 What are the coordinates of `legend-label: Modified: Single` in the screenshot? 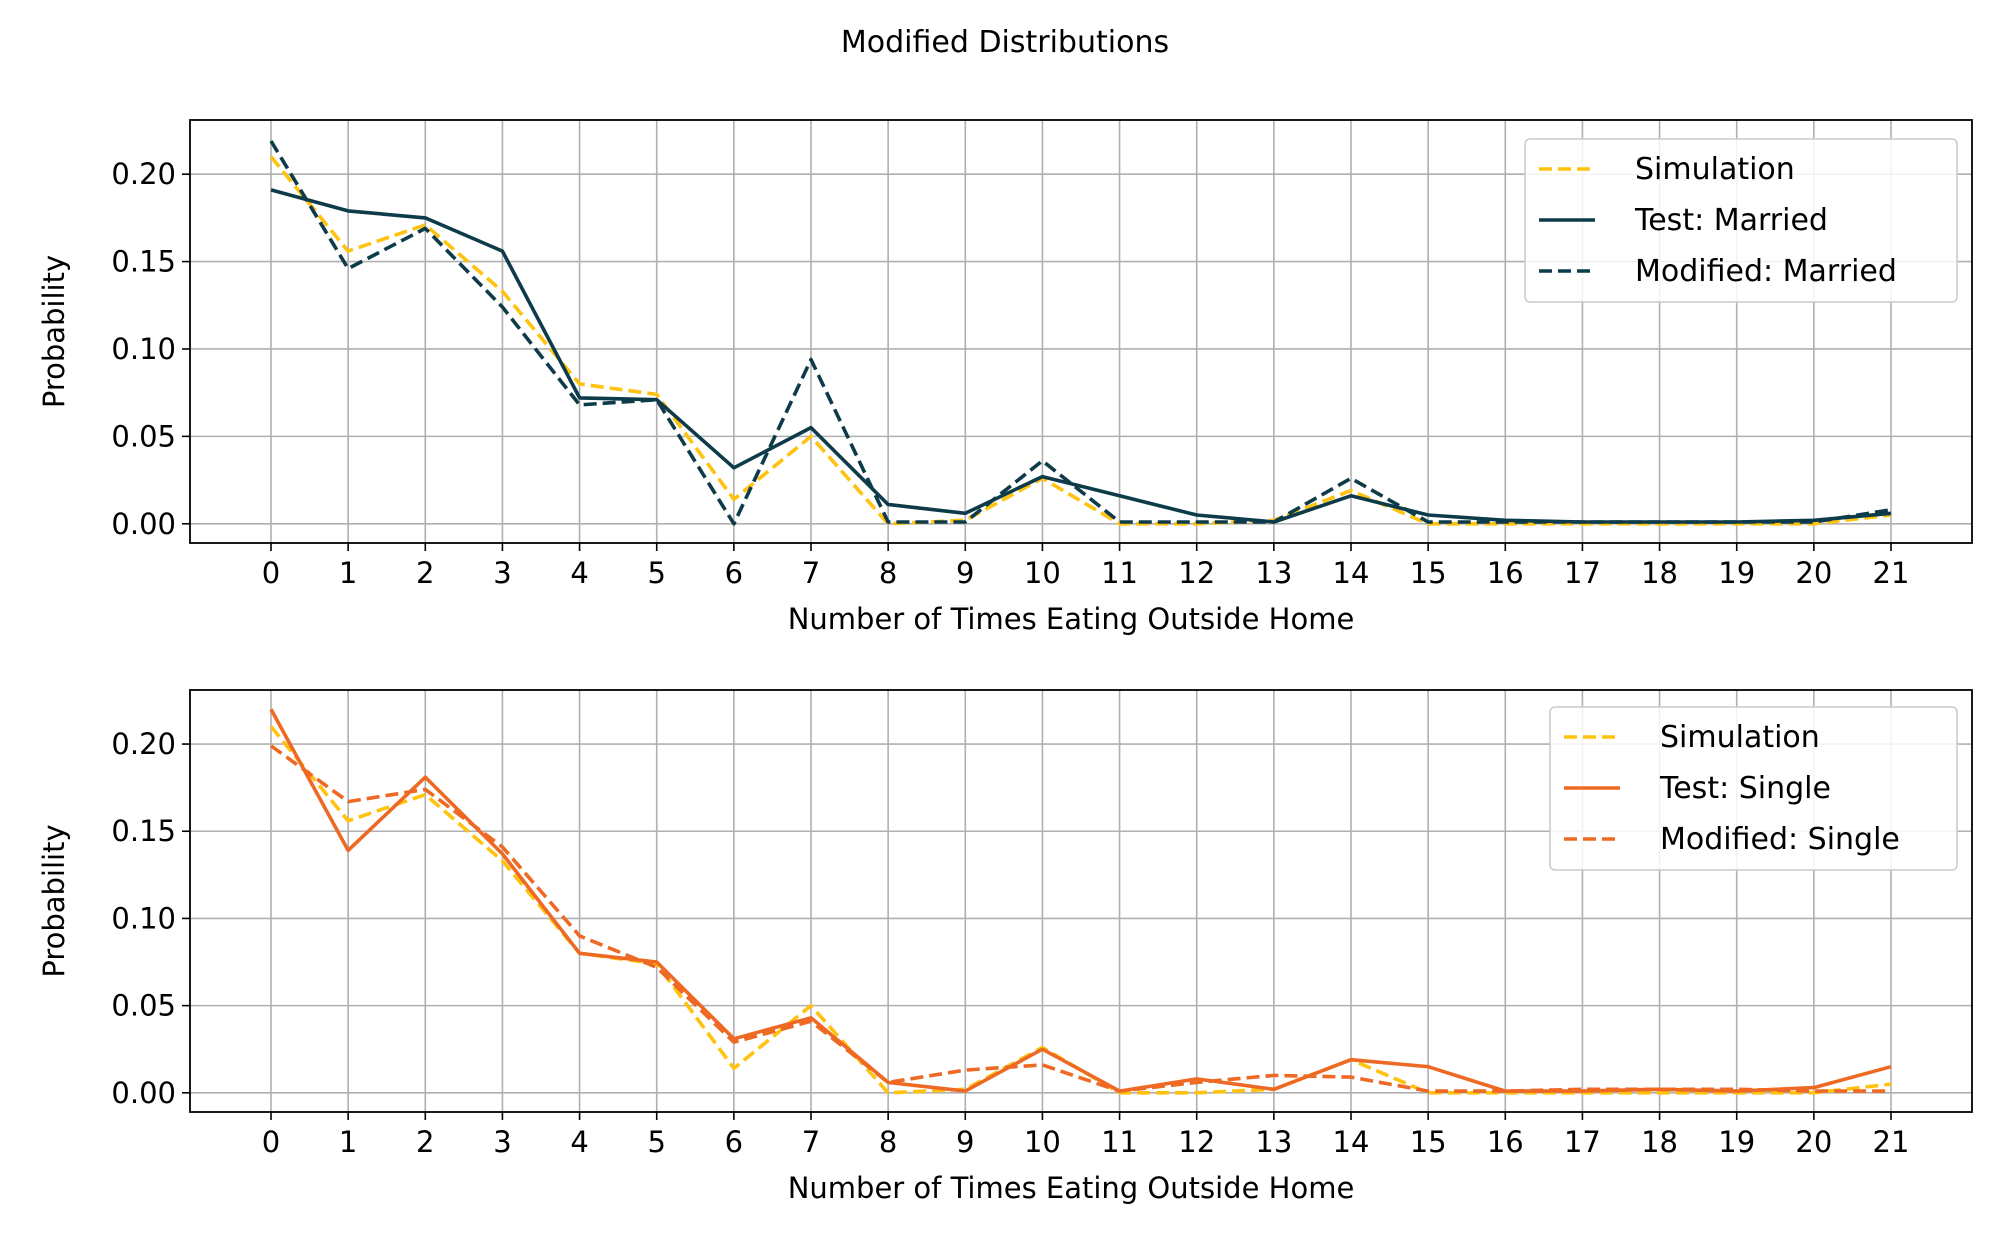 It's located at (1780, 839).